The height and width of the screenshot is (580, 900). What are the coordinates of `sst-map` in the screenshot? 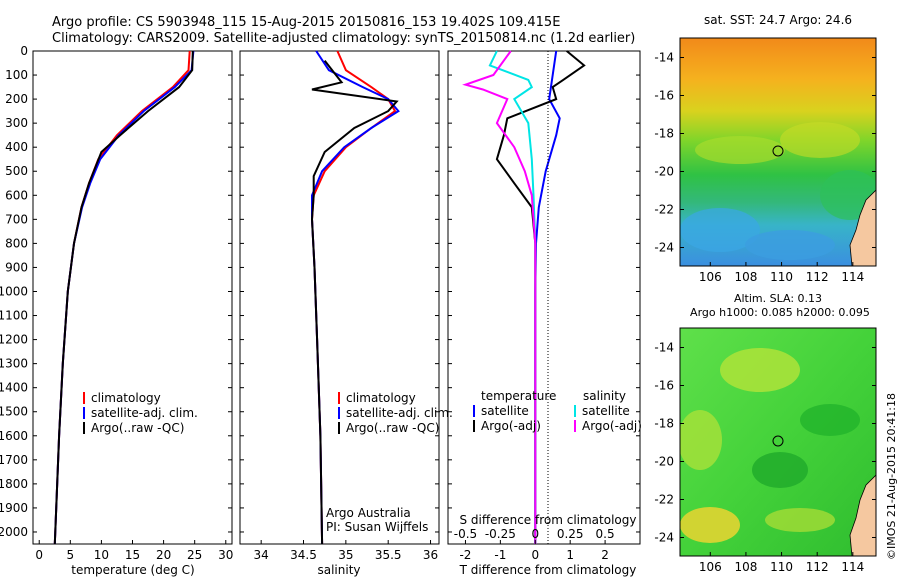 It's located at (778, 152).